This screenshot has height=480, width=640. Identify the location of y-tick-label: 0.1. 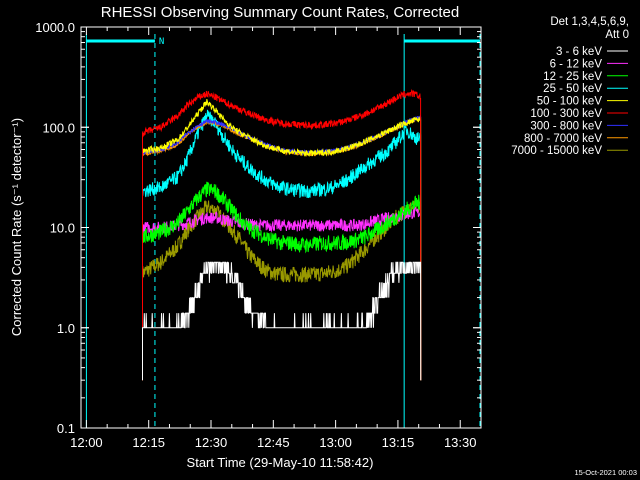
(66, 428).